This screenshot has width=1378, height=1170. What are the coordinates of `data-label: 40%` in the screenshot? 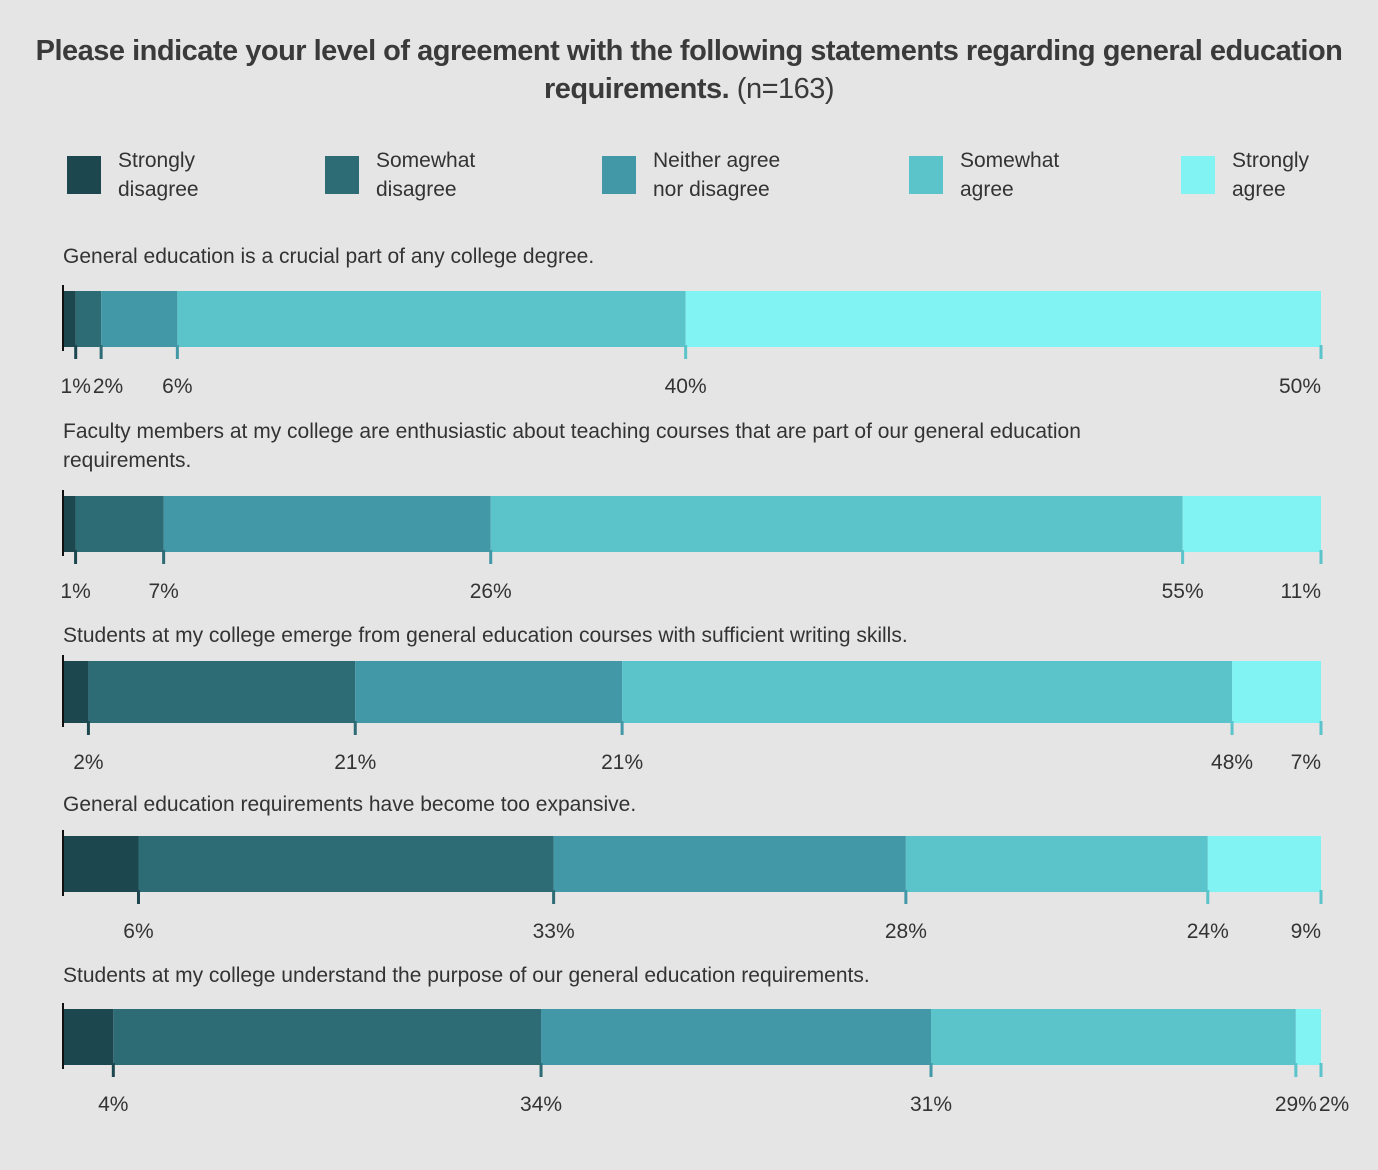 It's located at (686, 386).